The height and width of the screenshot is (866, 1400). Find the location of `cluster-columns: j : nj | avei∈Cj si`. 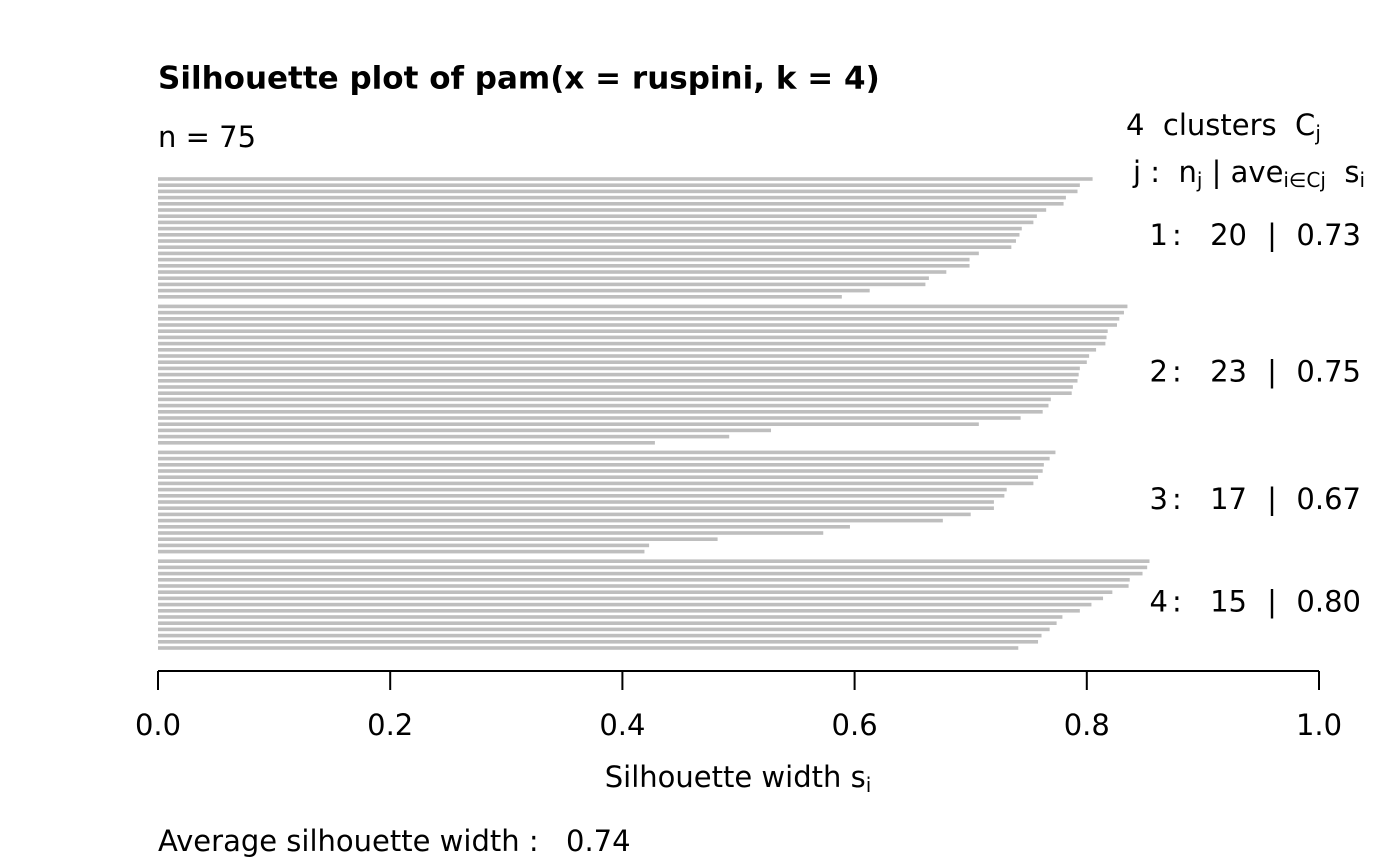

cluster-columns: j : nj | avei∈Cj si is located at coordinates (1248, 173).